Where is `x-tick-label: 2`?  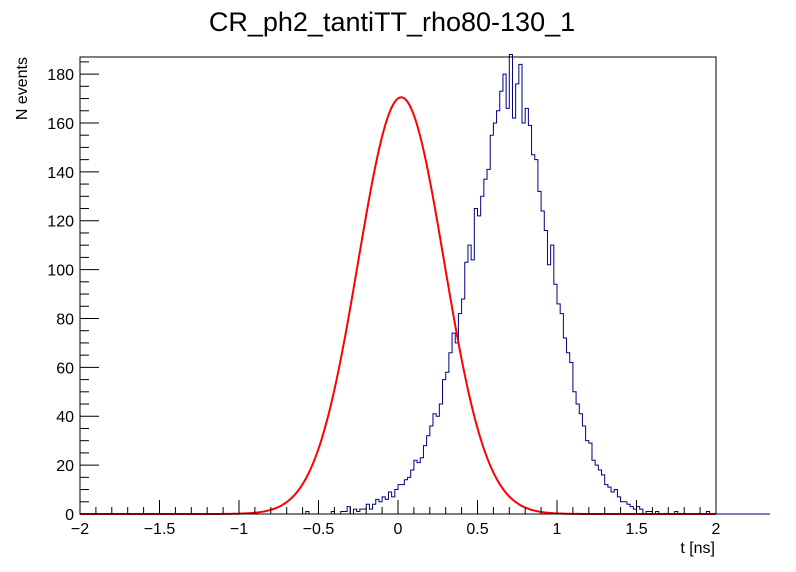
x-tick-label: 2 is located at coordinates (716, 529).